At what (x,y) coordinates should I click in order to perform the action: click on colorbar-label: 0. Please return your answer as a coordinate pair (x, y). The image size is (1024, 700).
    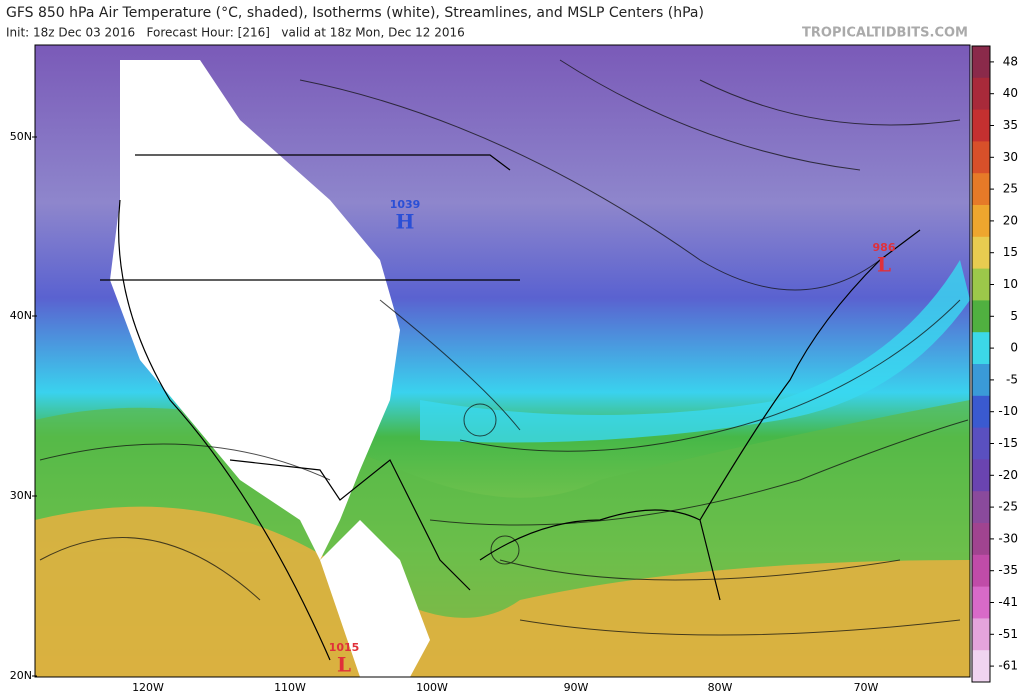
    Looking at the image, I should click on (1014, 348).